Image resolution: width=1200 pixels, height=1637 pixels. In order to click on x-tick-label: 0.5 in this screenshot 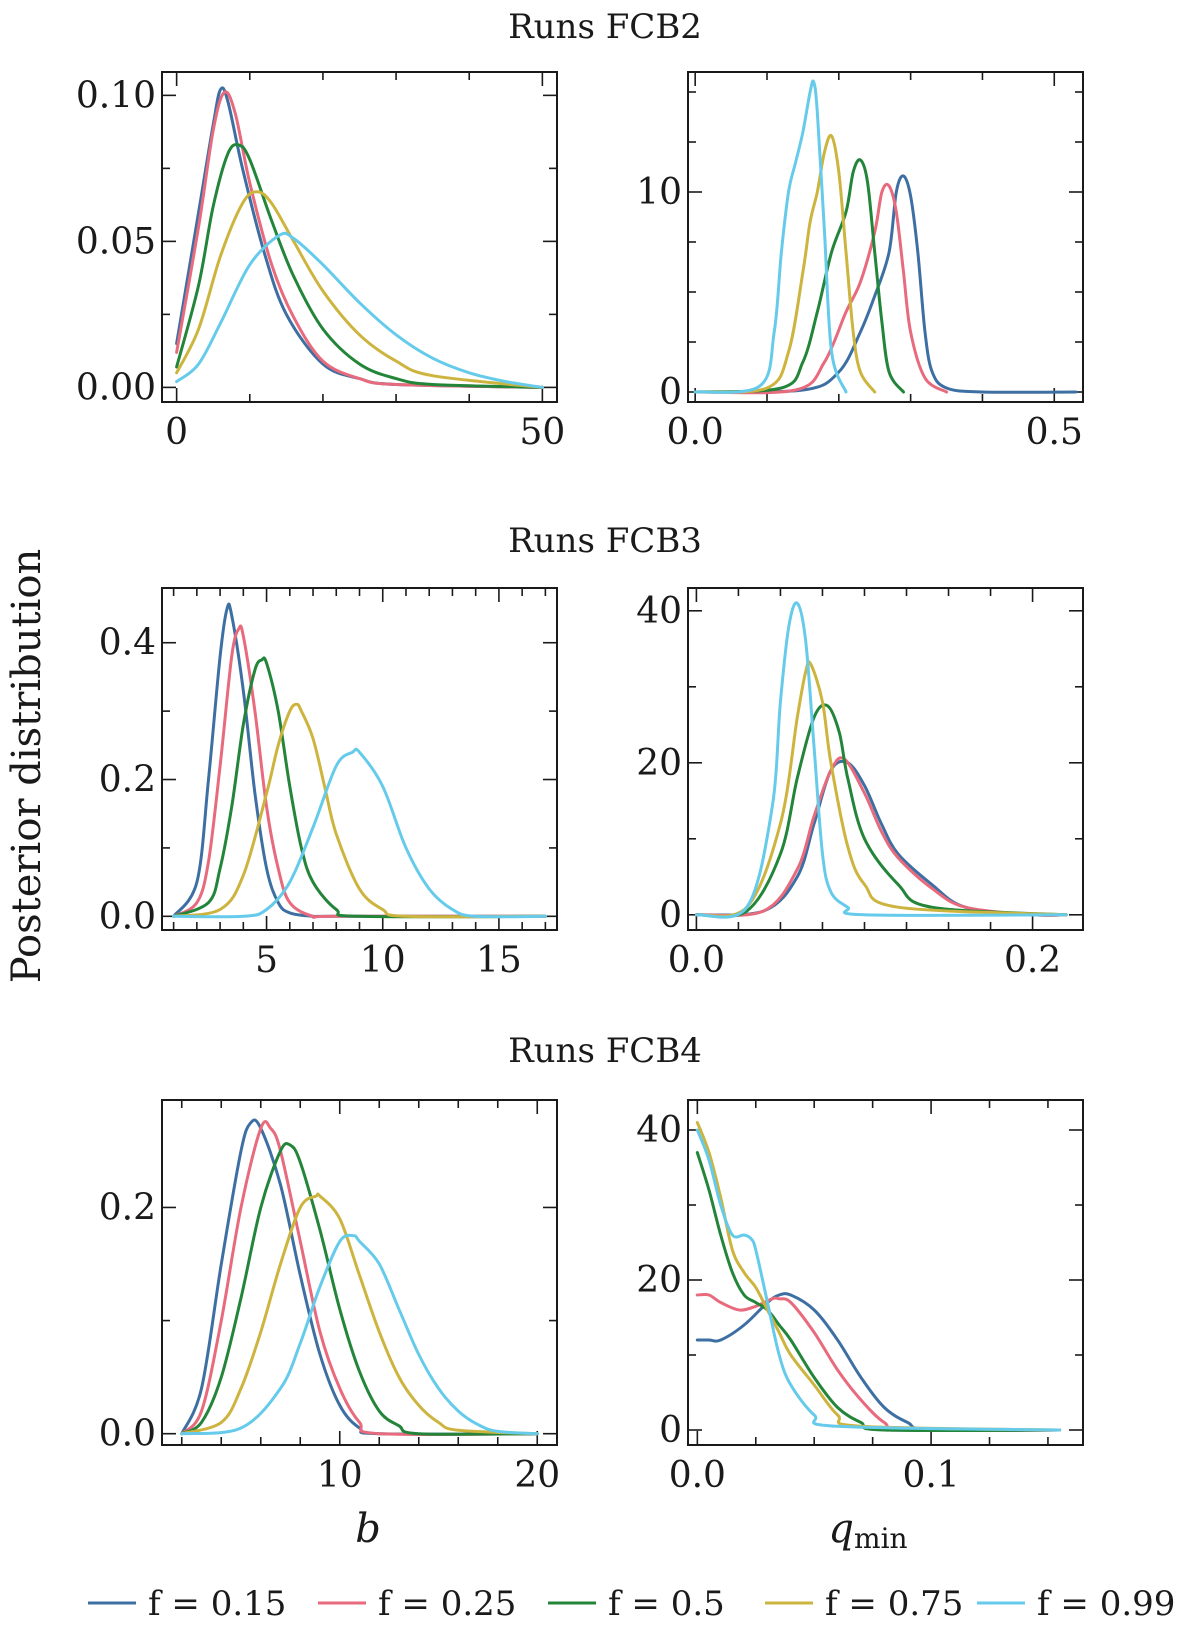, I will do `click(1054, 432)`.